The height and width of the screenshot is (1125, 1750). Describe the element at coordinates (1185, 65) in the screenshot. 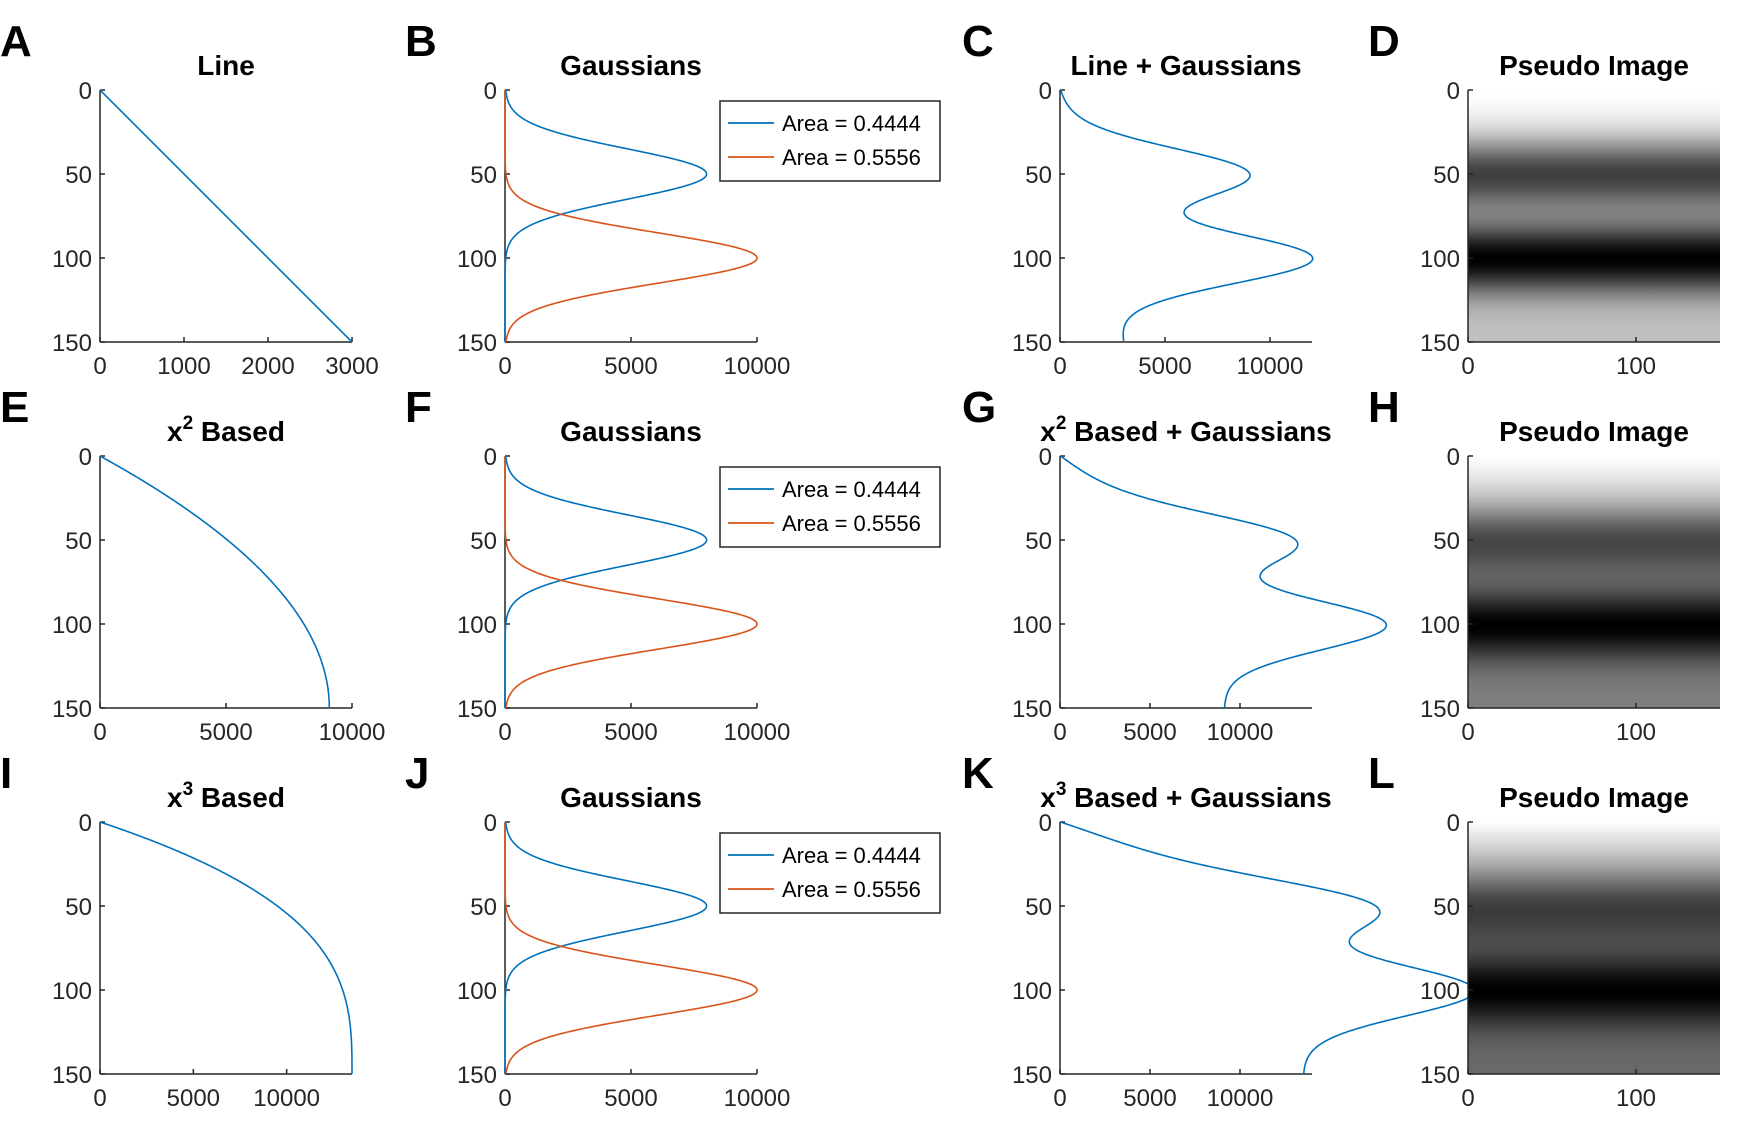

I see `panel-title: Line + Gaussians` at that location.